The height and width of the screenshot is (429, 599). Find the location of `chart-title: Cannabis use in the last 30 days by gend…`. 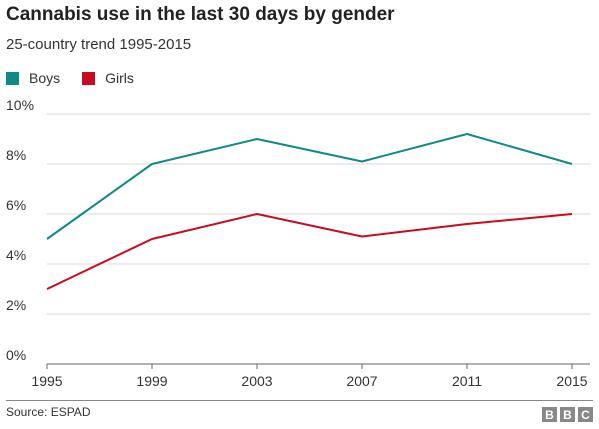

chart-title: Cannabis use in the last 30 days by gend… is located at coordinates (200, 14).